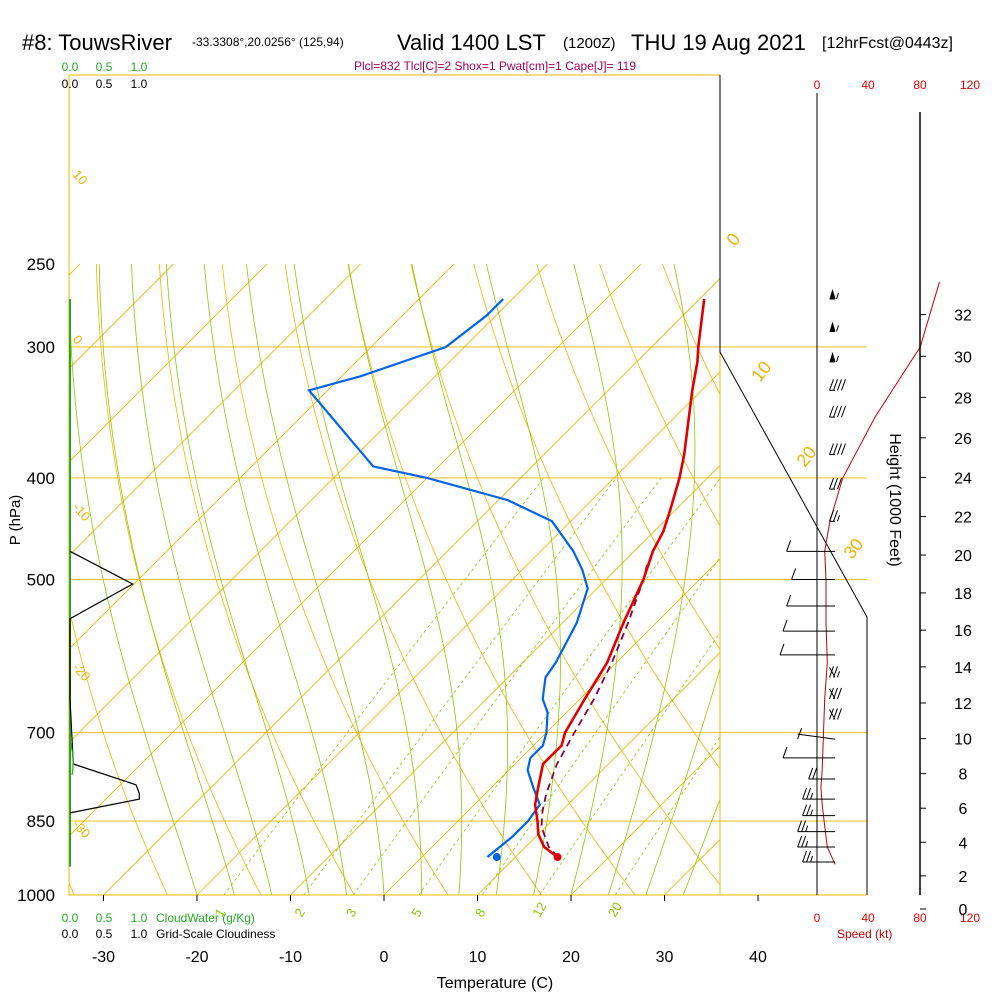 The height and width of the screenshot is (1000, 1000). What do you see at coordinates (868, 85) in the screenshot?
I see `speed-tick-top: 40` at bounding box center [868, 85].